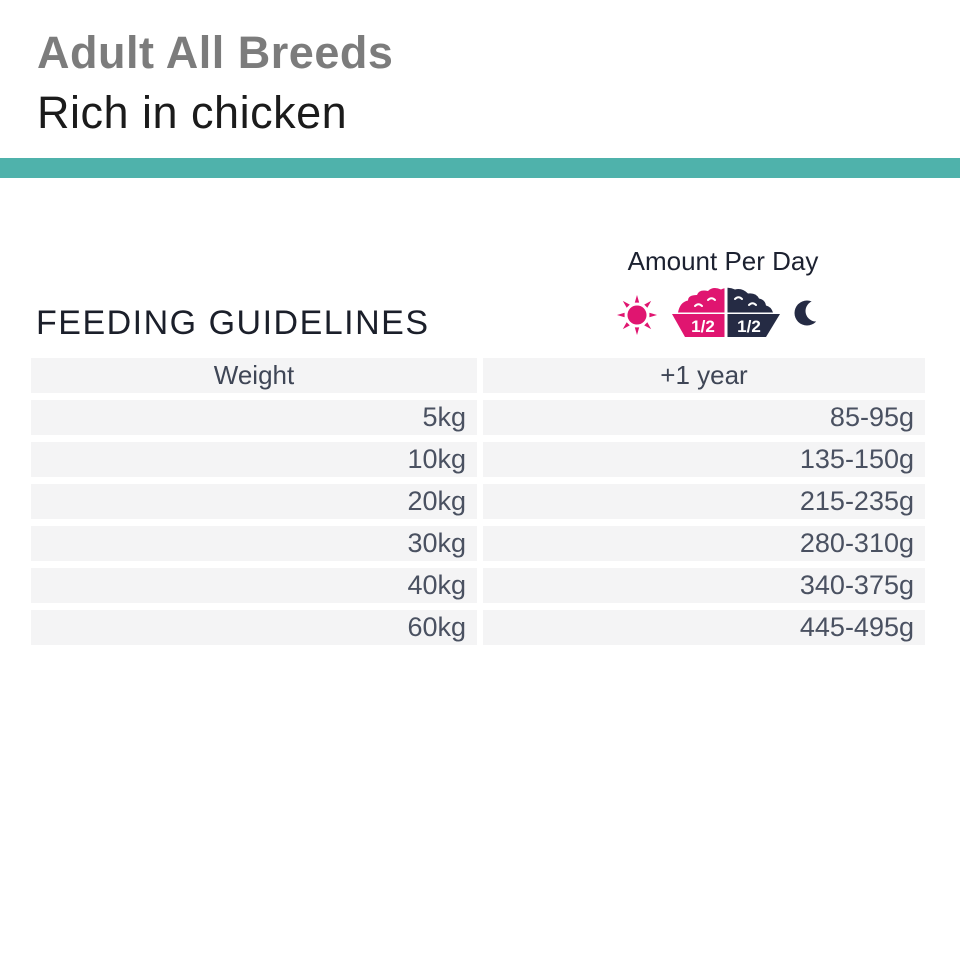 Image resolution: width=960 pixels, height=960 pixels. I want to click on amount-cell: 340-375g, so click(704, 585).